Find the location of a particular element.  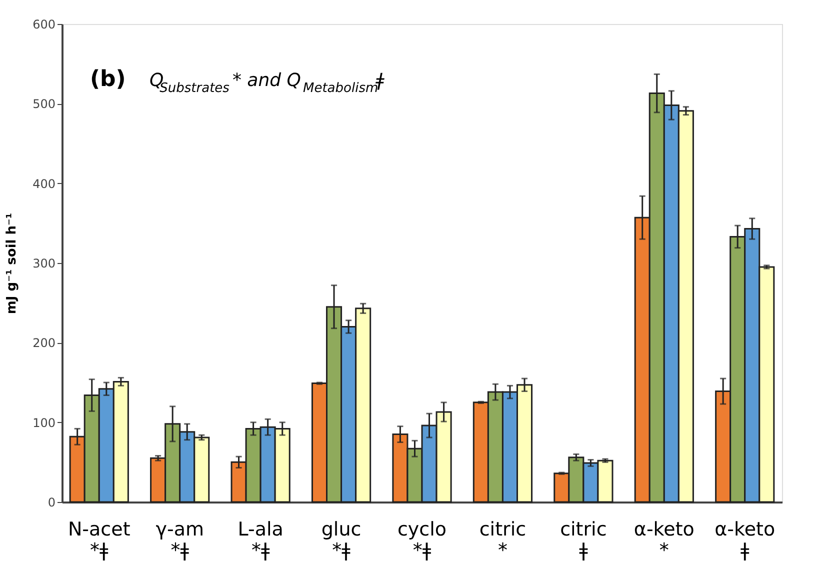

y-tick-label: 400 is located at coordinates (44, 183).